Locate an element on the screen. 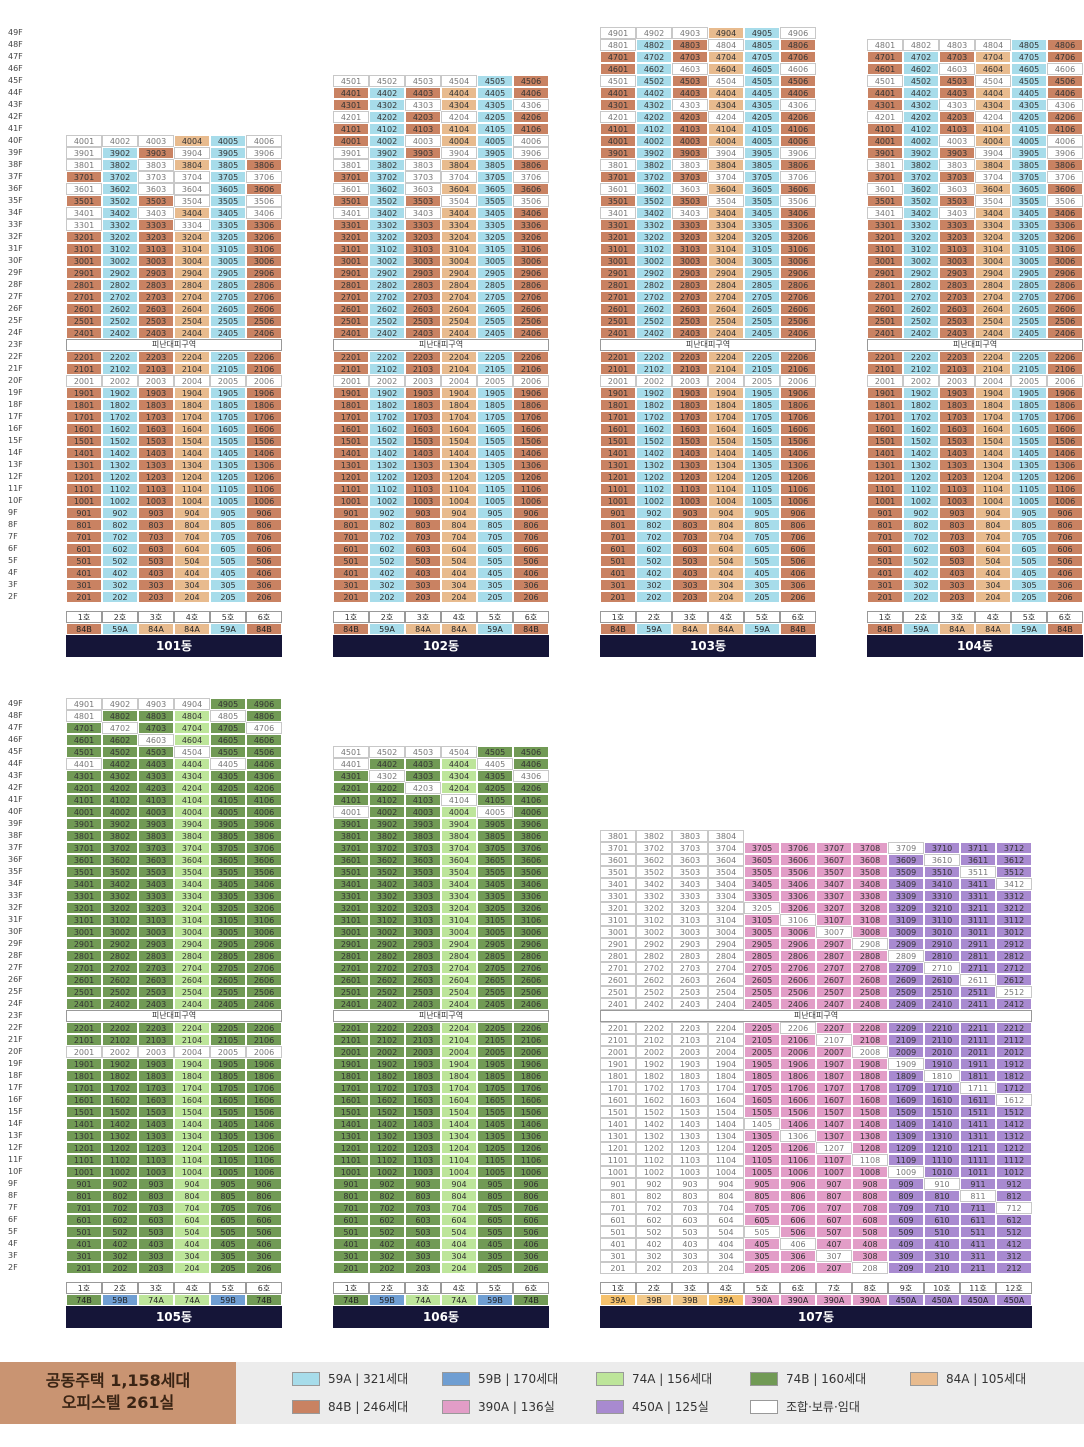 The width and height of the screenshot is (1084, 1447). unit-cell: 2712 is located at coordinates (1014, 968).